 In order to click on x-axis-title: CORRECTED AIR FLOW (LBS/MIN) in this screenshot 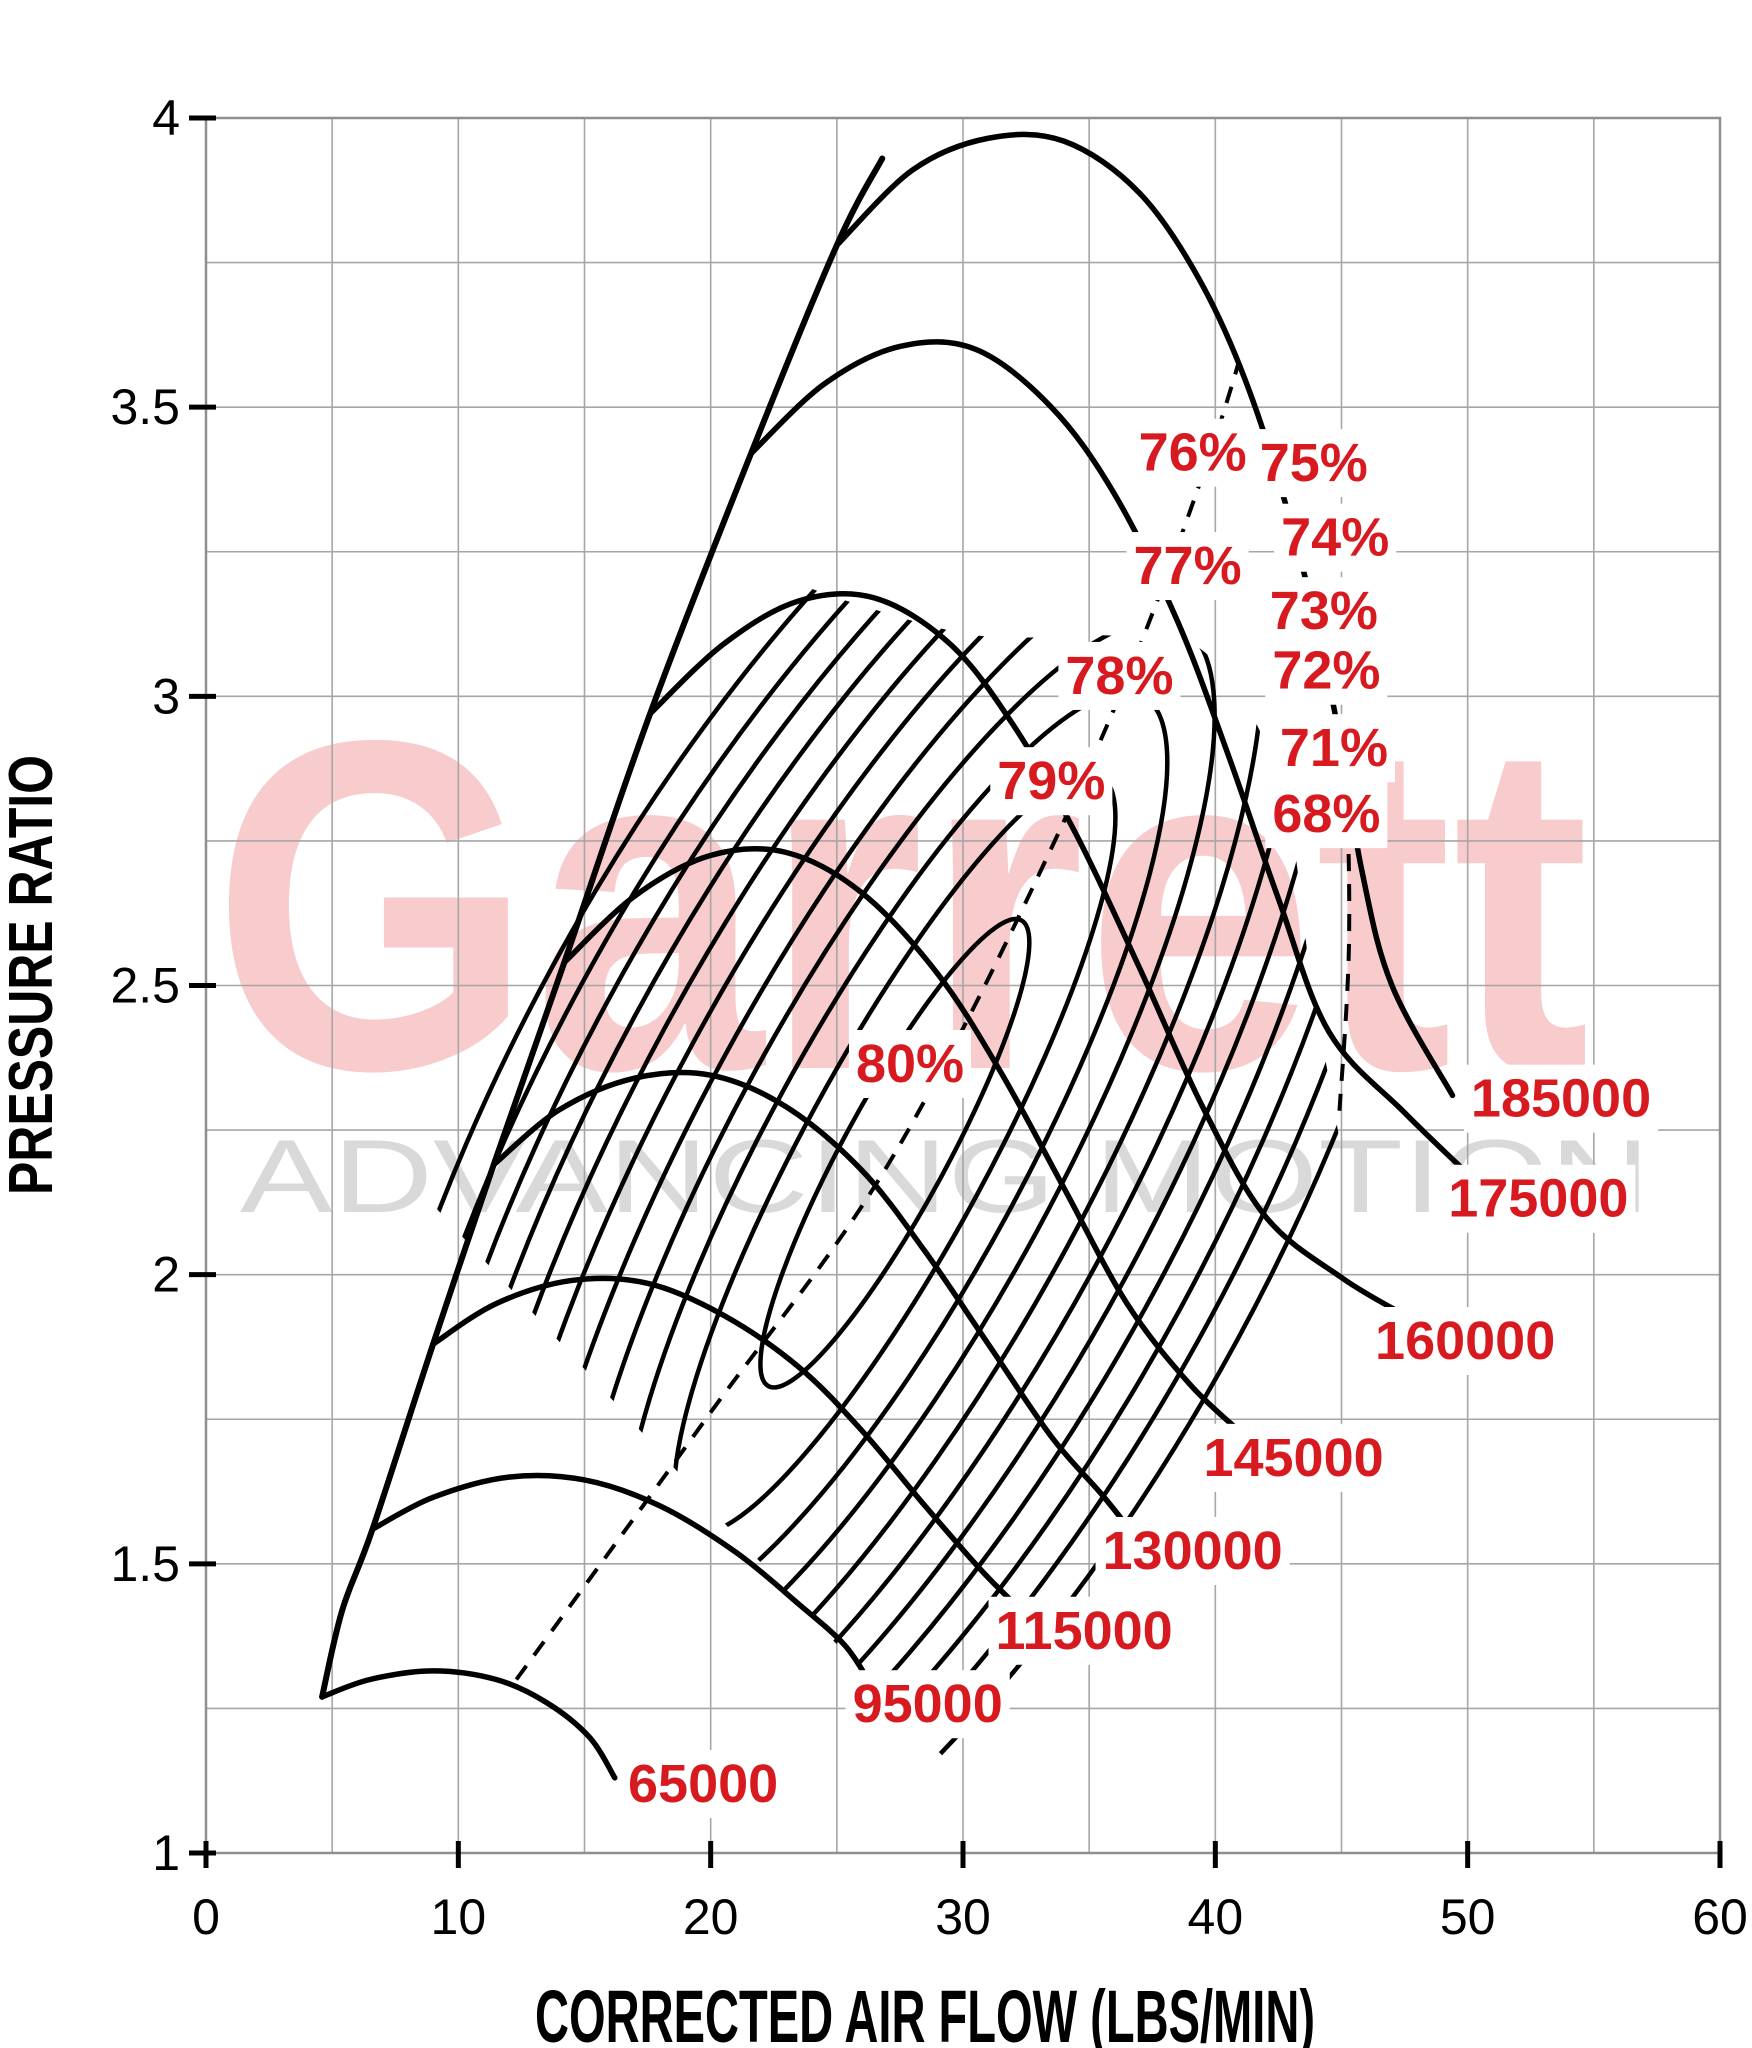, I will do `click(925, 2011)`.